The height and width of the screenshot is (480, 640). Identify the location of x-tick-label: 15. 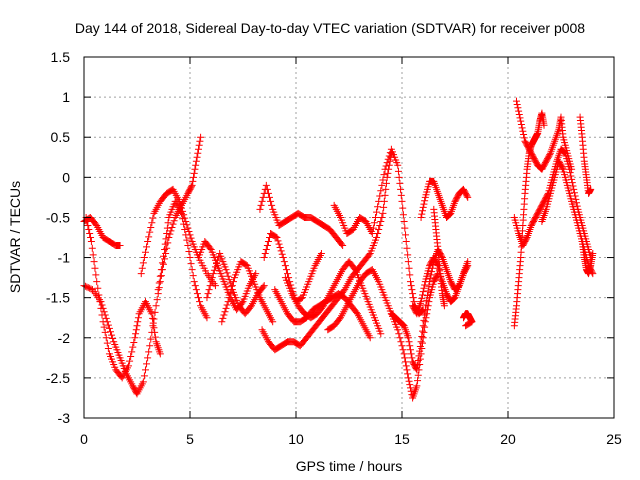
(402, 439).